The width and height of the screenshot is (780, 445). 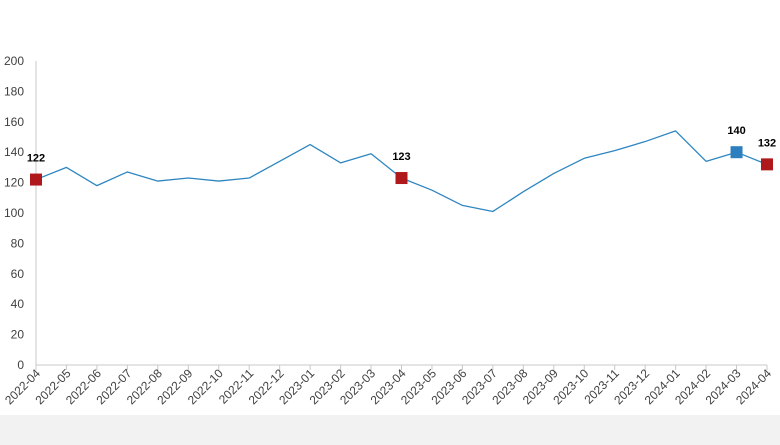 What do you see at coordinates (18, 335) in the screenshot?
I see `y-tick-label: 20` at bounding box center [18, 335].